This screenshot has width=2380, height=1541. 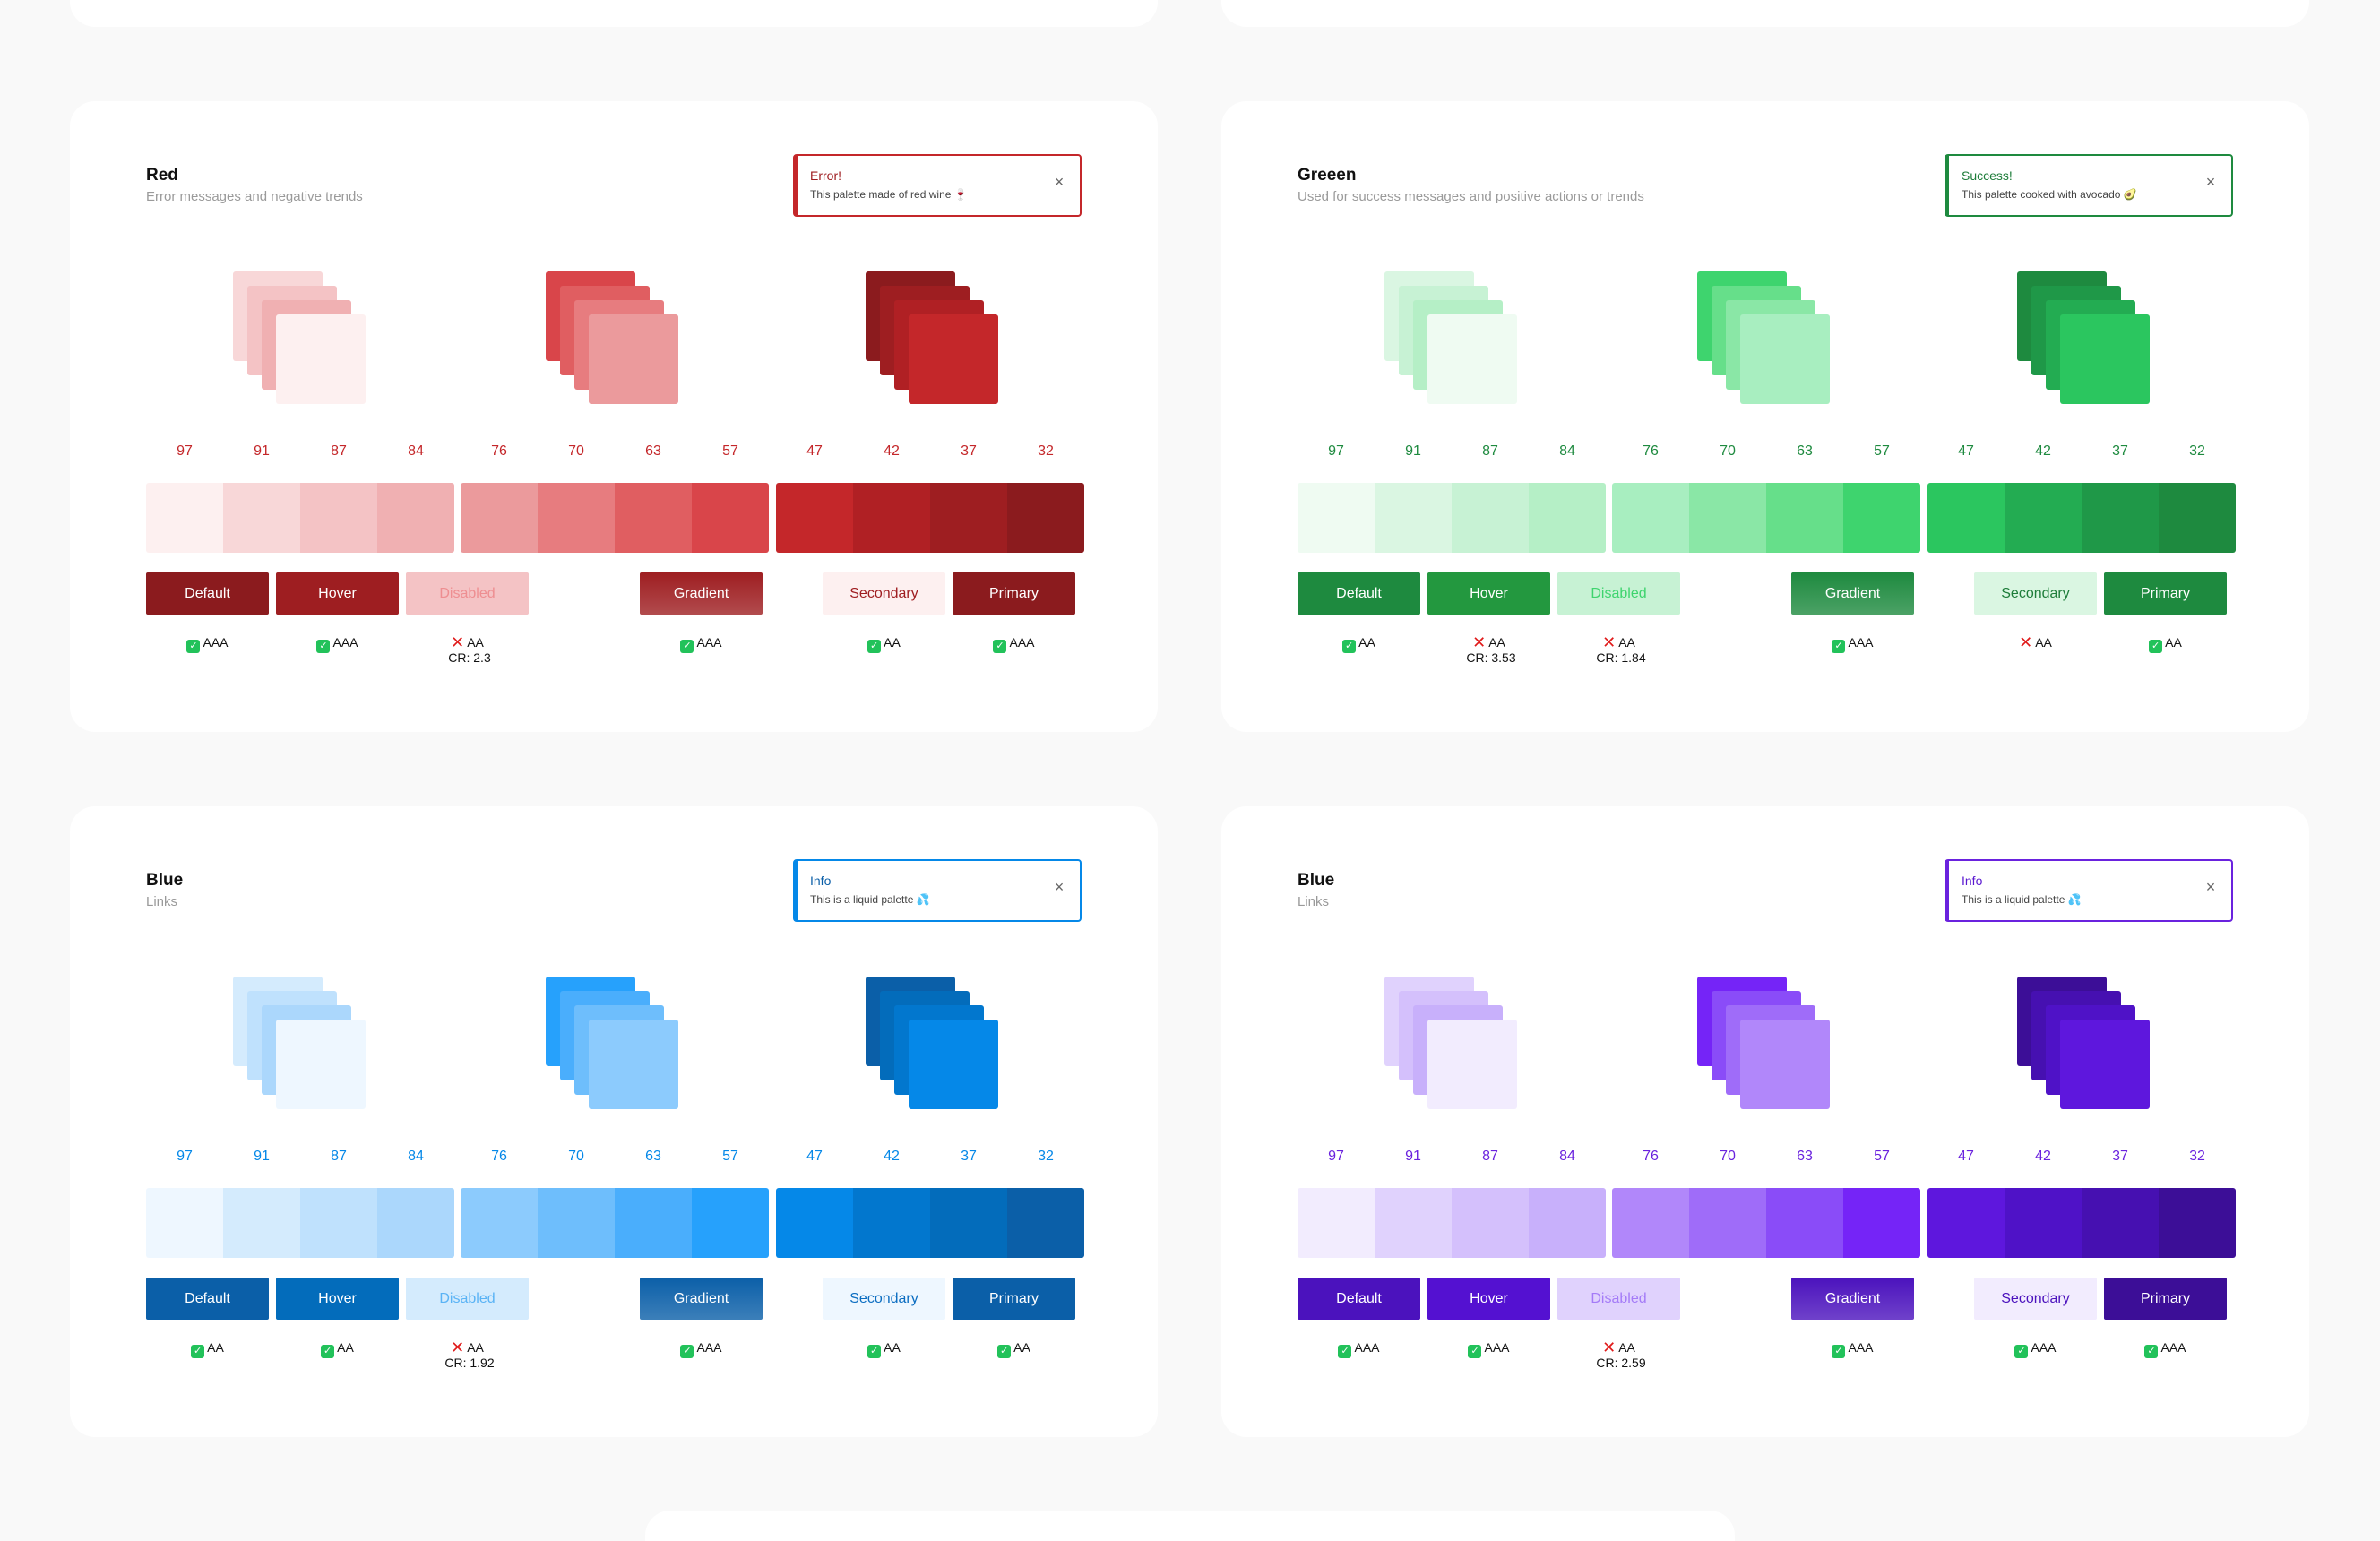 What do you see at coordinates (2043, 451) in the screenshot?
I see `level-label: 42` at bounding box center [2043, 451].